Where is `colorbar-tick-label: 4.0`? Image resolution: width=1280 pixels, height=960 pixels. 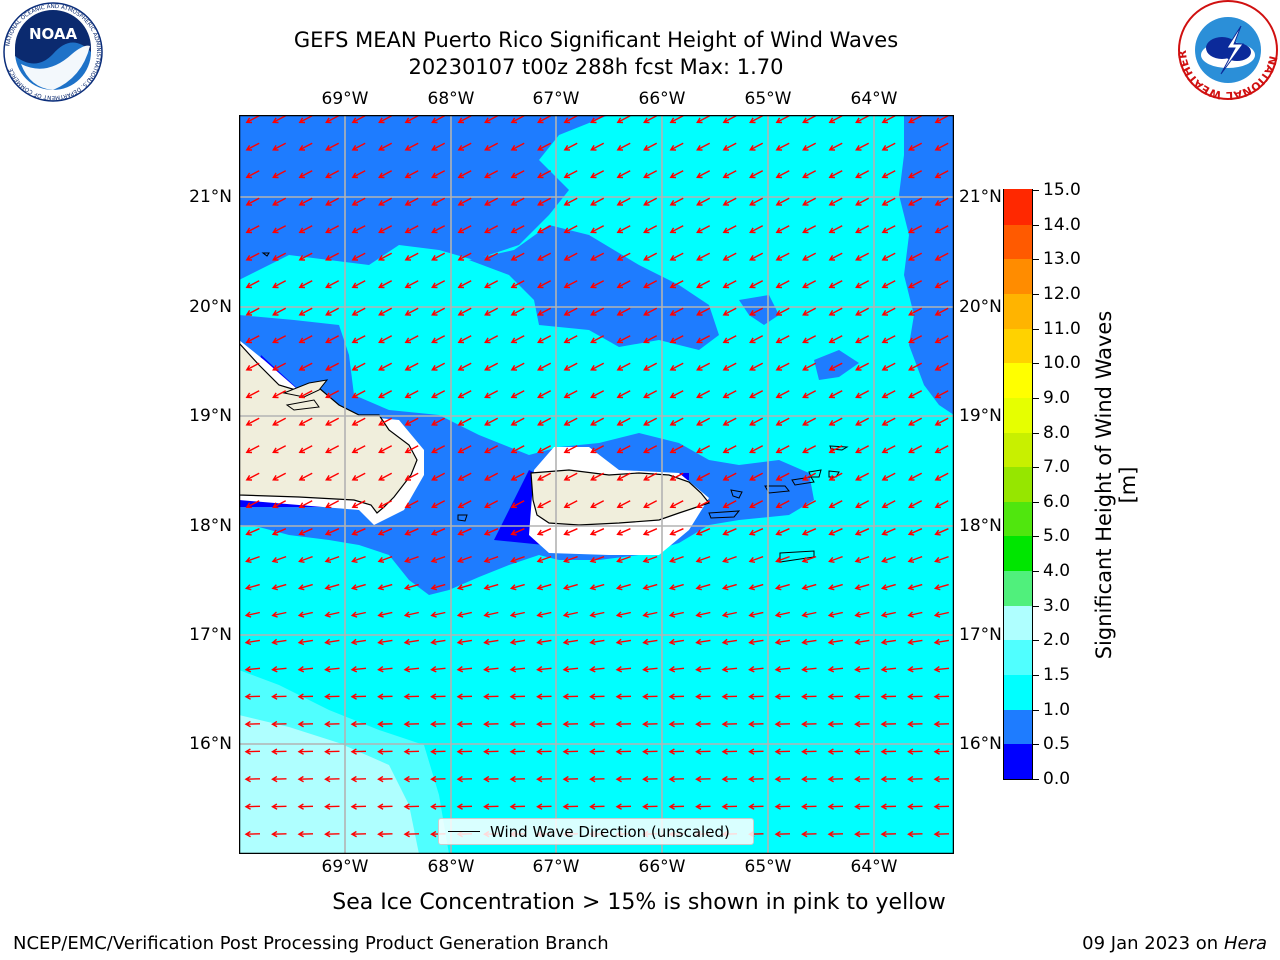
colorbar-tick-label: 4.0 is located at coordinates (1057, 571).